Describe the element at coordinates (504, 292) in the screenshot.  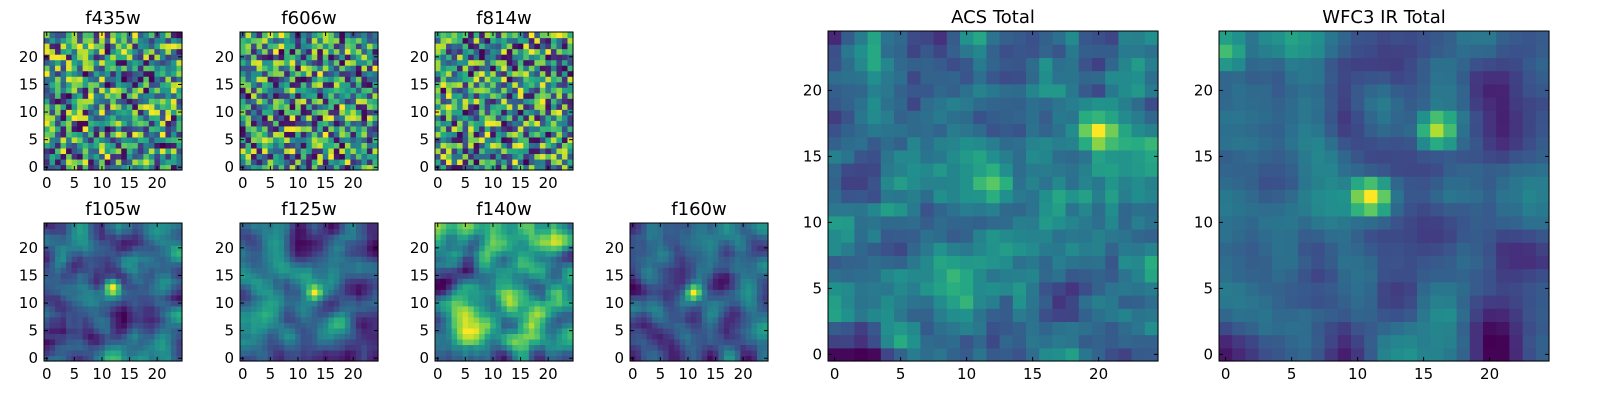
I see `axes-frame` at that location.